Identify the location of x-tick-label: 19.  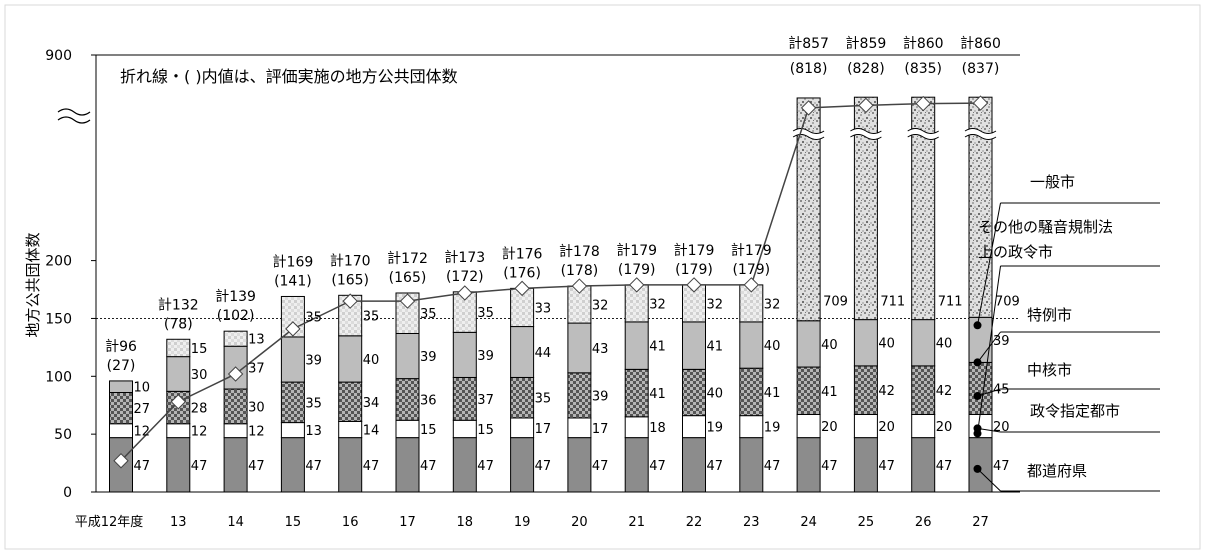
(522, 522).